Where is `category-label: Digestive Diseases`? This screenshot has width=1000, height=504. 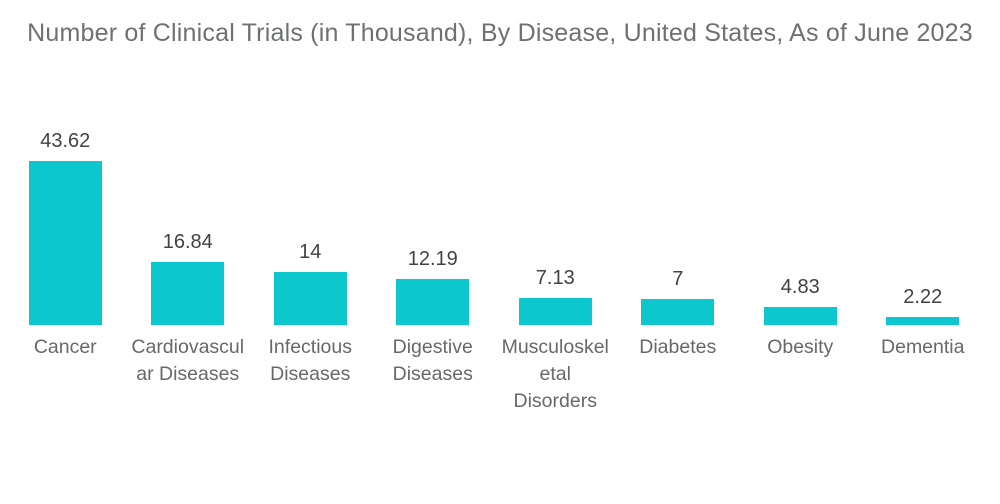
category-label: Digestive Diseases is located at coordinates (432, 360).